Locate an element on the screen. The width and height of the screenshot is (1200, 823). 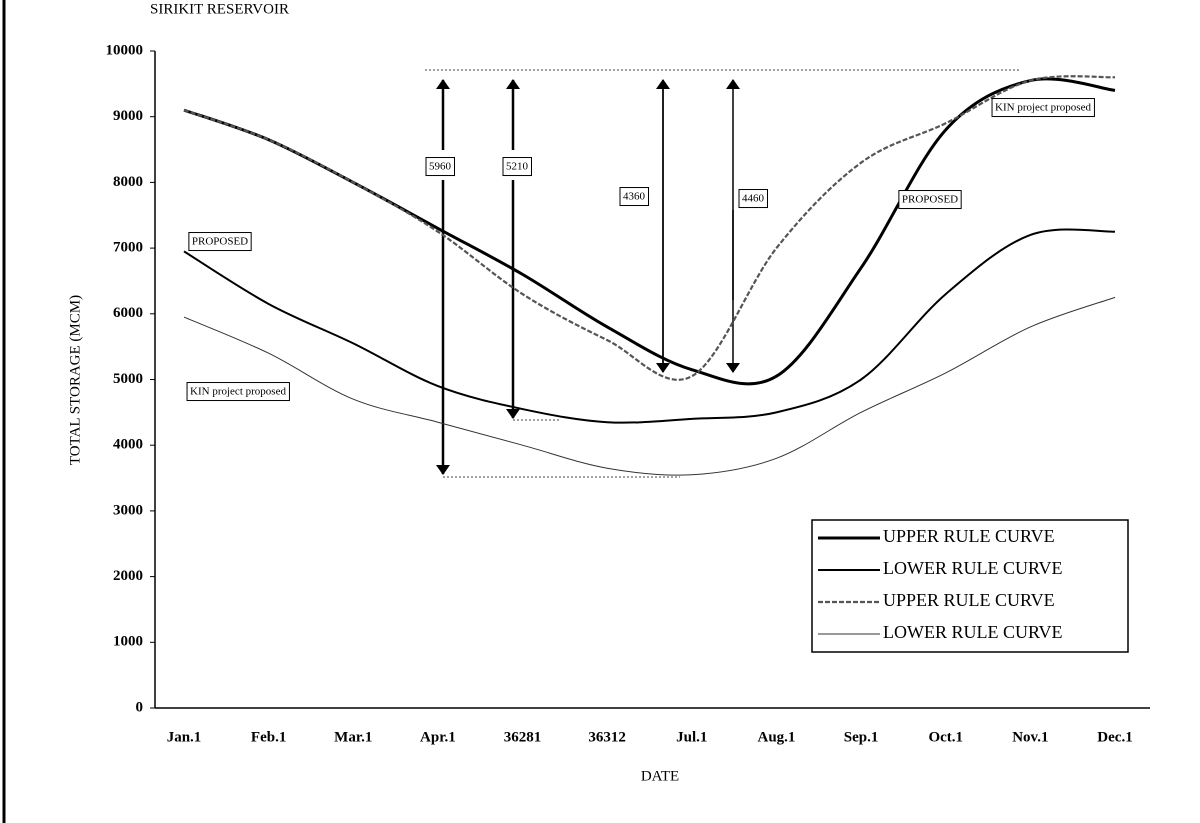
x-axis-label: DATE is located at coordinates (660, 776).